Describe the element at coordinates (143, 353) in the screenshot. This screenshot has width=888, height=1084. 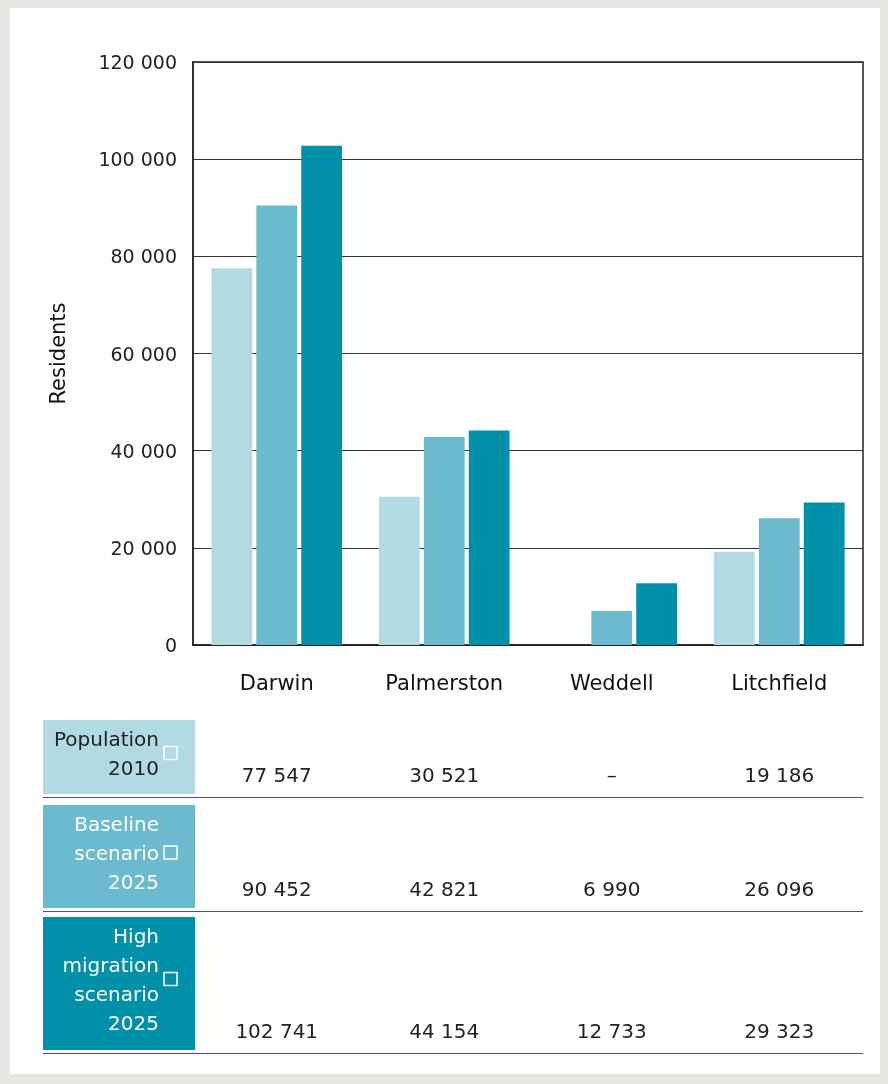
I see `y-tick-label: 60 000` at that location.